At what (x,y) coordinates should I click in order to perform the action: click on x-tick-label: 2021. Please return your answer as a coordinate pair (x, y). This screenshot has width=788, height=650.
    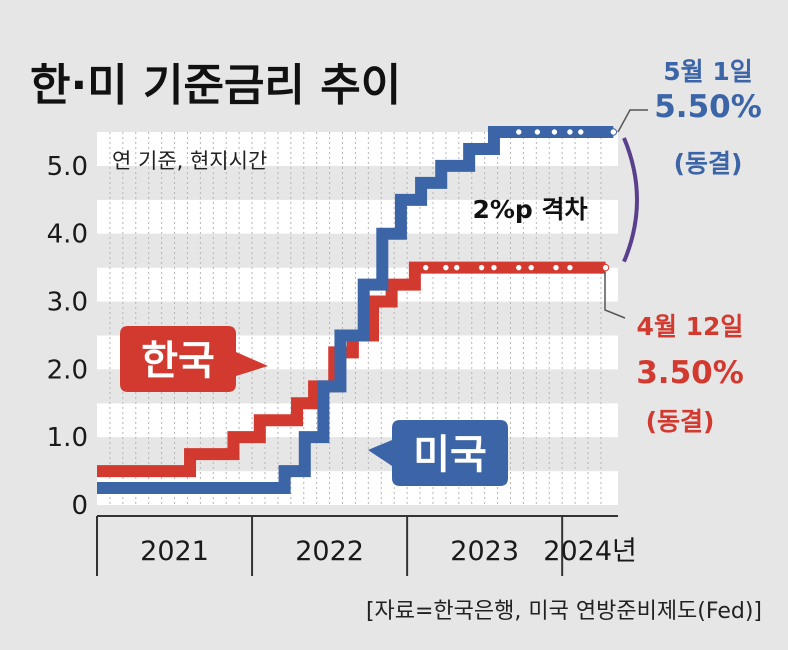
    Looking at the image, I should click on (174, 551).